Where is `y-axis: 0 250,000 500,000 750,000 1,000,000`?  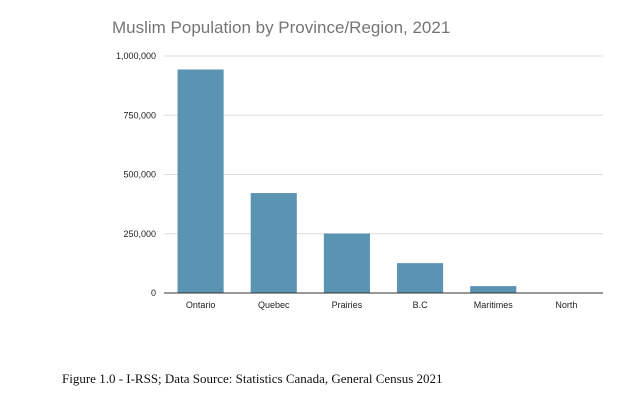
y-axis: 0 250,000 500,000 750,000 1,000,000 is located at coordinates (136, 174).